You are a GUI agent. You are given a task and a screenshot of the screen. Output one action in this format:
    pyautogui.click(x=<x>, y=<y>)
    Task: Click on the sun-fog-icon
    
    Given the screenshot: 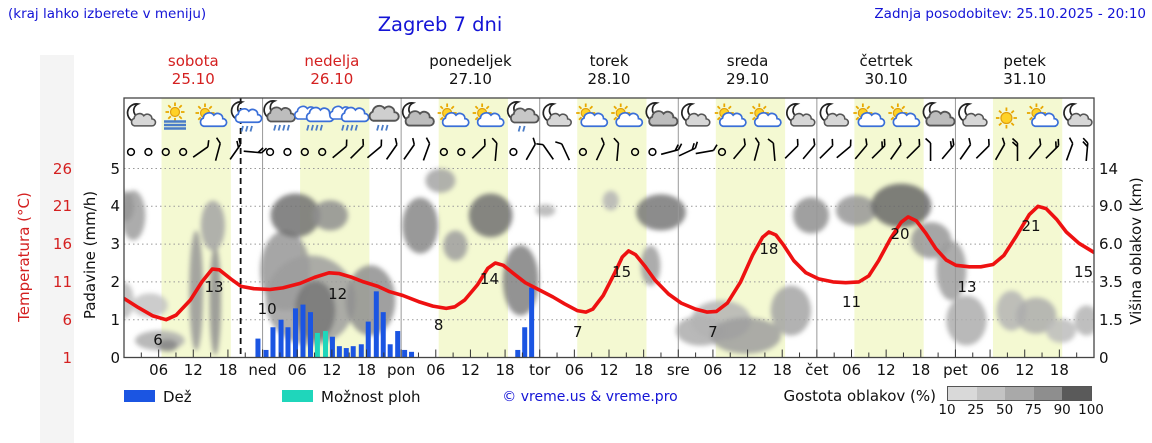 What is the action you would take?
    pyautogui.click(x=175, y=116)
    